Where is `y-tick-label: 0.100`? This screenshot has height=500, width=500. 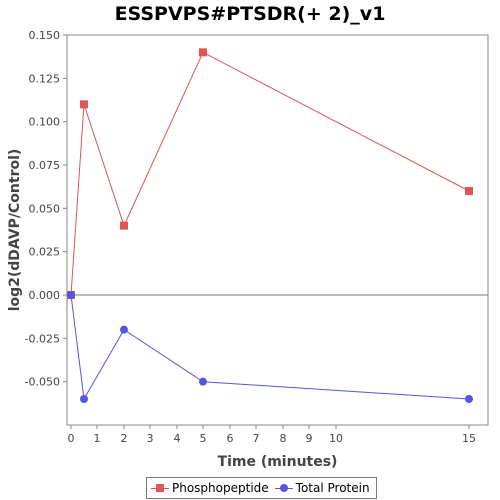
y-tick-label: 0.100 is located at coordinates (45, 122).